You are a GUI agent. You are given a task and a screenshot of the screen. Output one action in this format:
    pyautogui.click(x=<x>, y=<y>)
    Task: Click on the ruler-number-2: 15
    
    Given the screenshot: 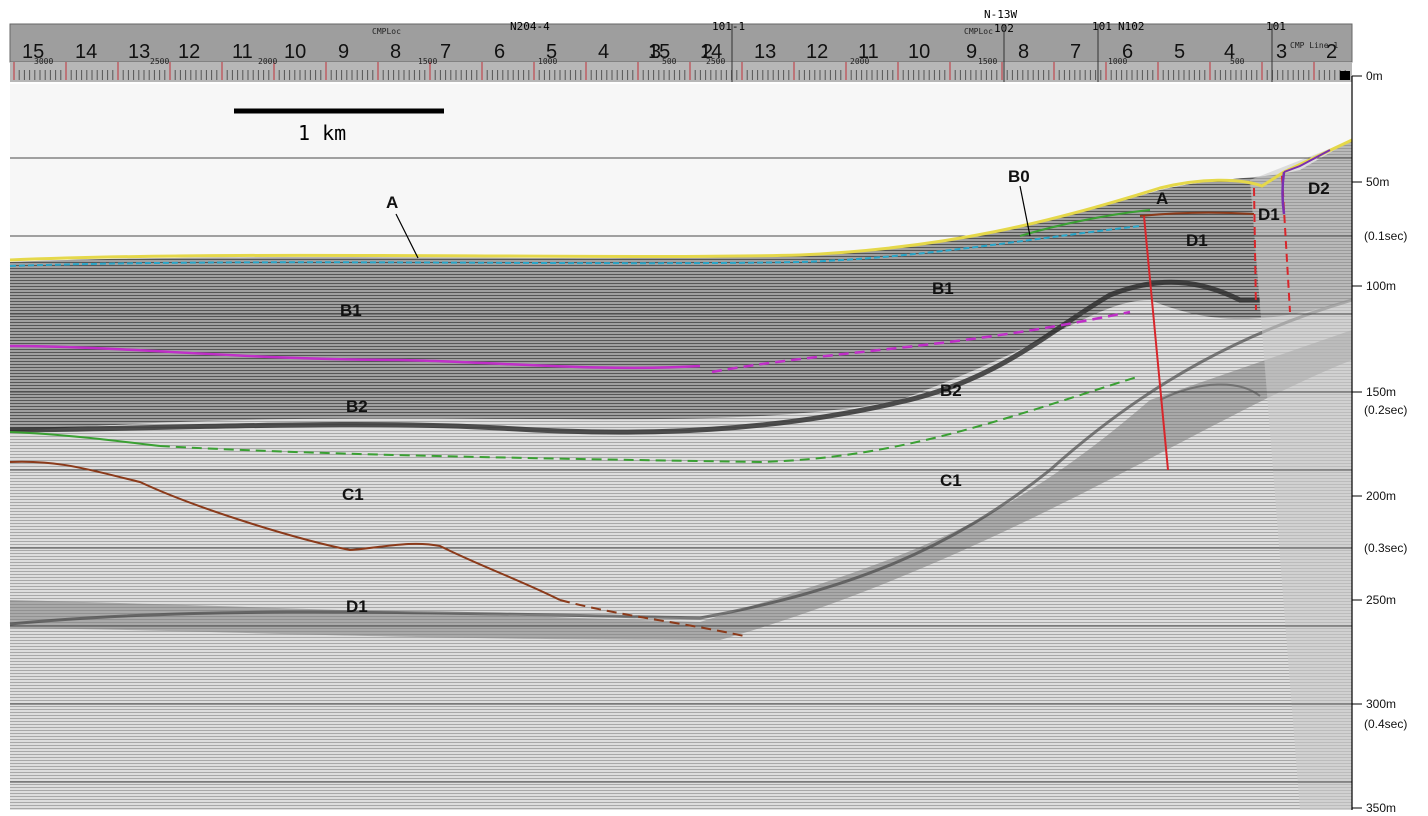 What is the action you would take?
    pyautogui.click(x=659, y=52)
    